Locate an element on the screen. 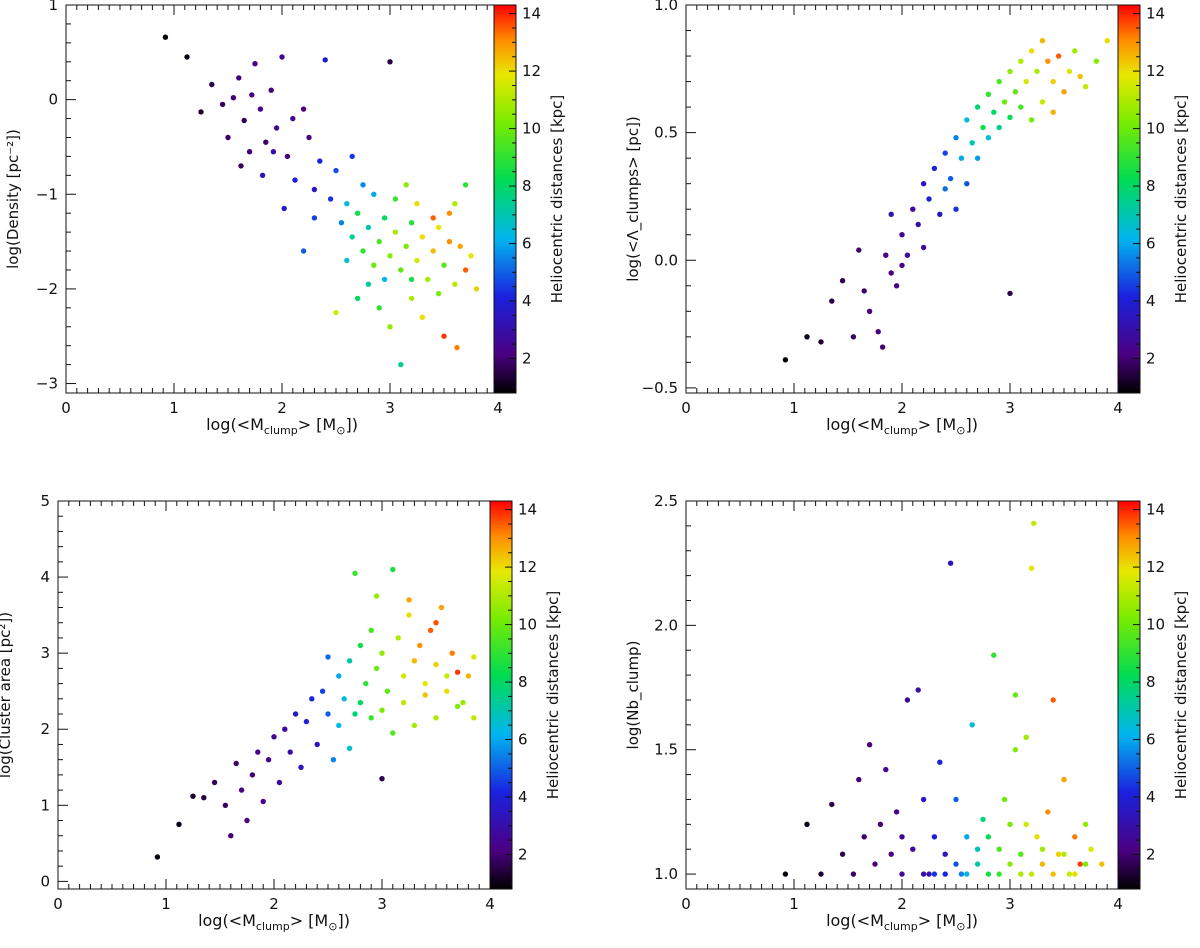 This screenshot has width=1200, height=948. y-axis-label: log(Cluster area [pc²]) is located at coordinates (7, 695).